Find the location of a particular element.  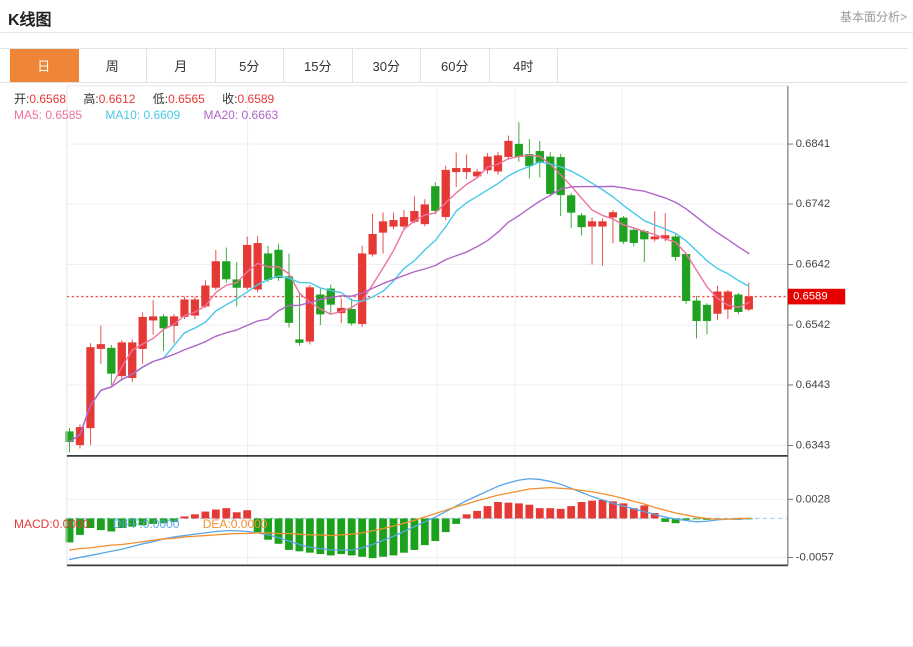

svg-text: 0.6343 is located at coordinates (813, 445).